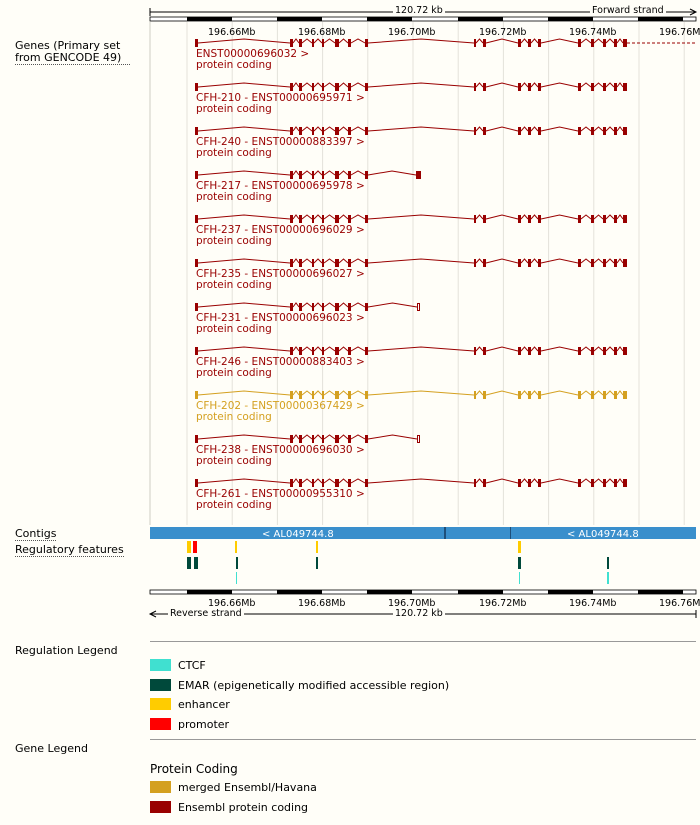 This screenshot has width=700, height=825. Describe the element at coordinates (152, 614) in the screenshot. I see `arrow-head-icon` at that location.